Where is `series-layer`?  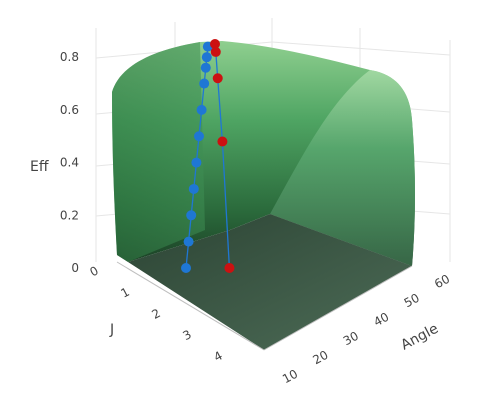 series-layer is located at coordinates (208, 156).